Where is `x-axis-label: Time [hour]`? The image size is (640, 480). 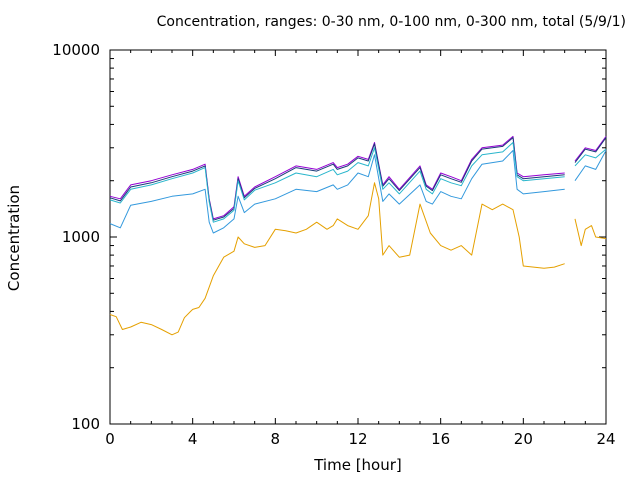
x-axis-label: Time [hour] is located at coordinates (358, 465).